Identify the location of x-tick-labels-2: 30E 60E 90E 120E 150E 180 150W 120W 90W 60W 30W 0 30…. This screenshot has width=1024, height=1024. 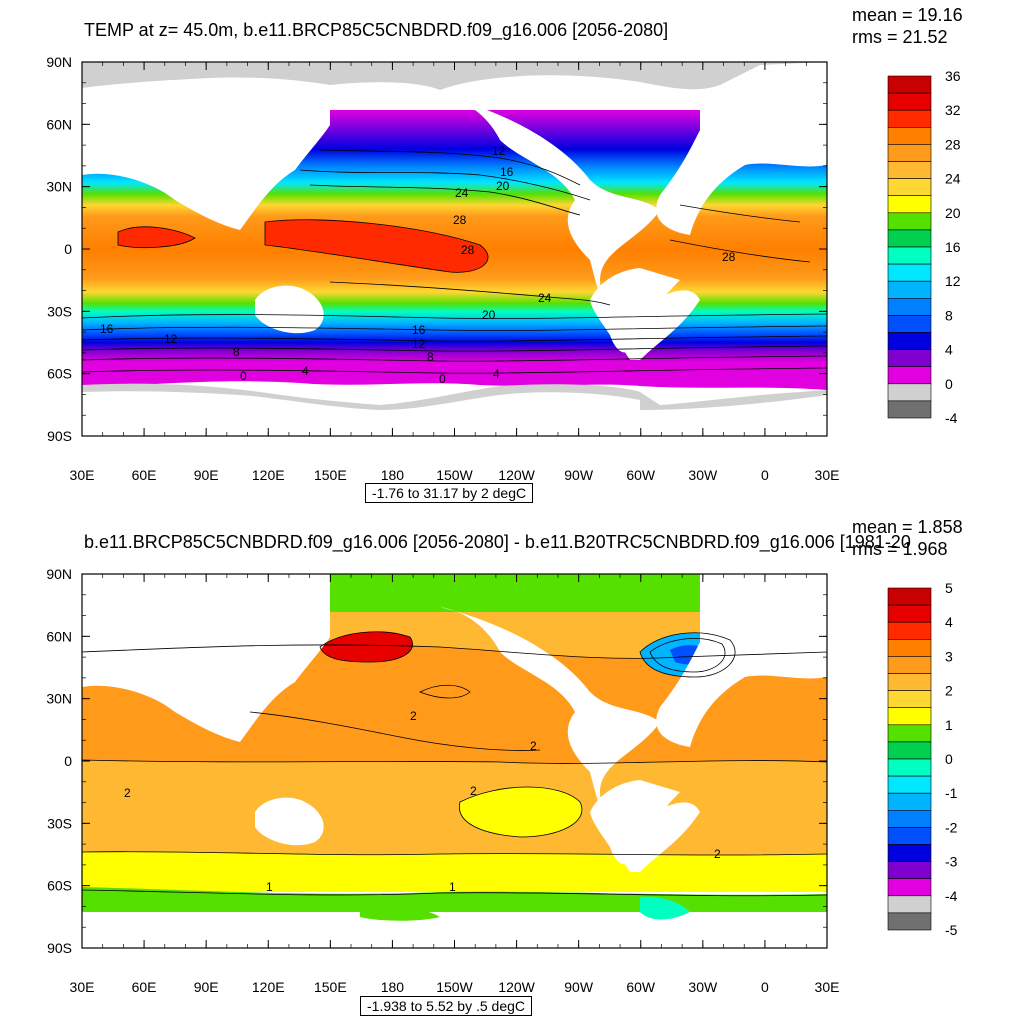
(455, 987).